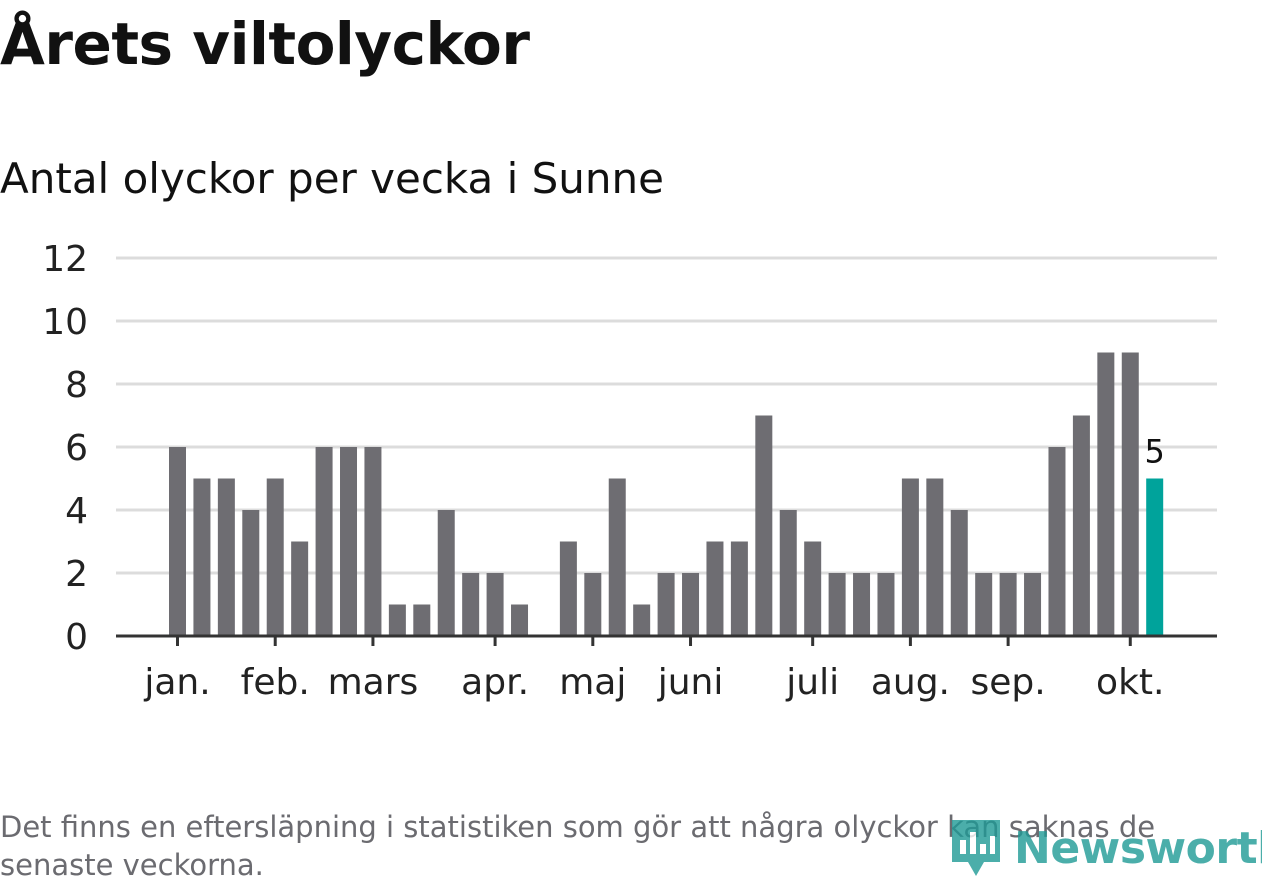 This screenshot has width=1262, height=884. I want to click on y-tick-label: 4, so click(76, 511).